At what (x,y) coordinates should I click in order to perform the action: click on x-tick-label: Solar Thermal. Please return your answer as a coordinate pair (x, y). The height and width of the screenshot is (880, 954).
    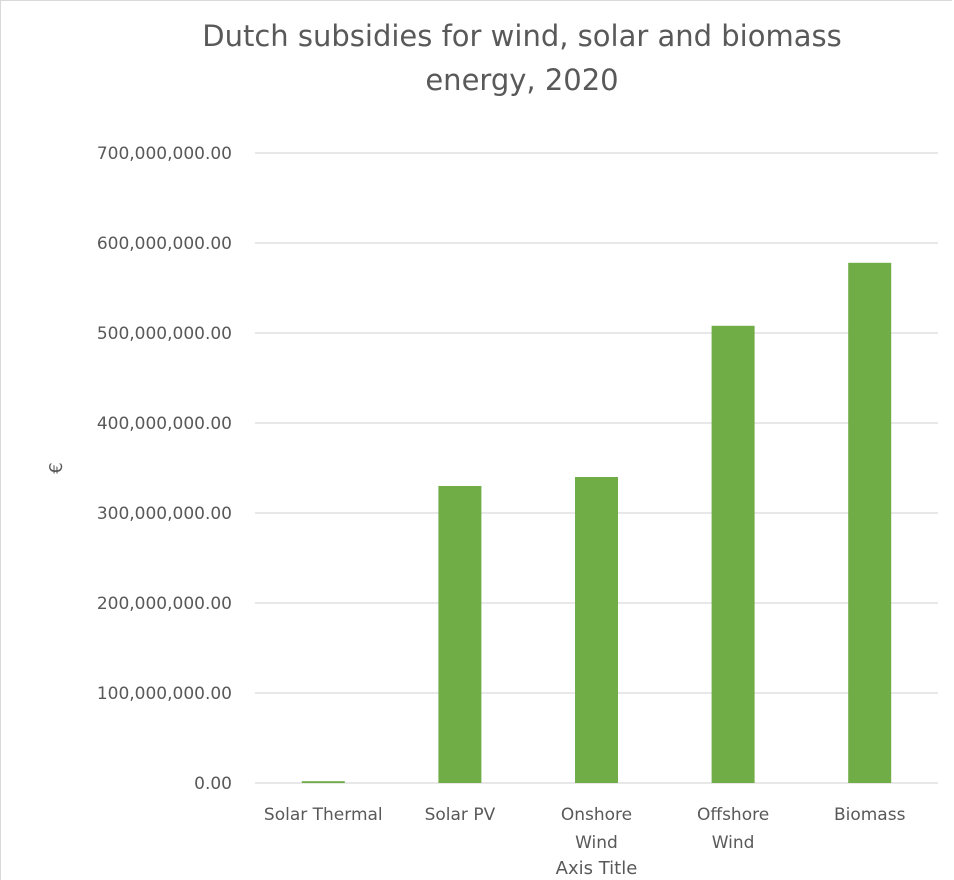
    Looking at the image, I should click on (323, 815).